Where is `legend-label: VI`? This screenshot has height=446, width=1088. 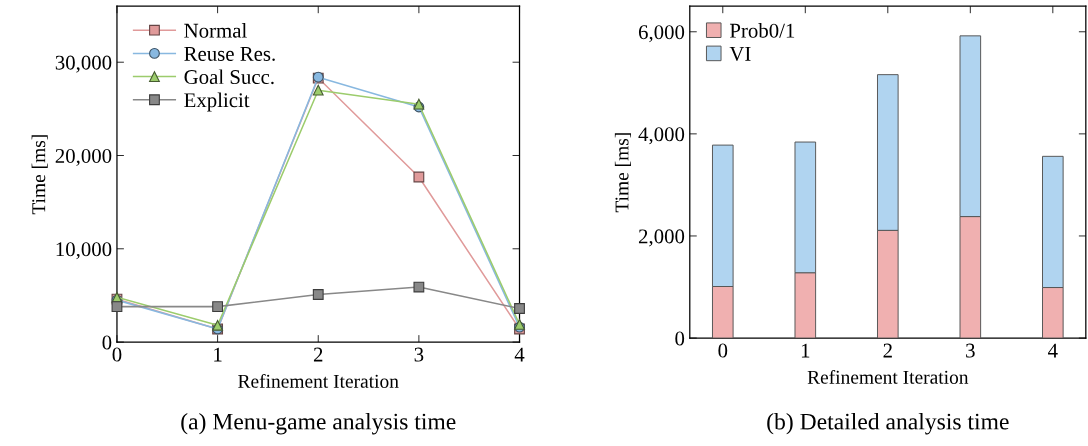
legend-label: VI is located at coordinates (740, 54).